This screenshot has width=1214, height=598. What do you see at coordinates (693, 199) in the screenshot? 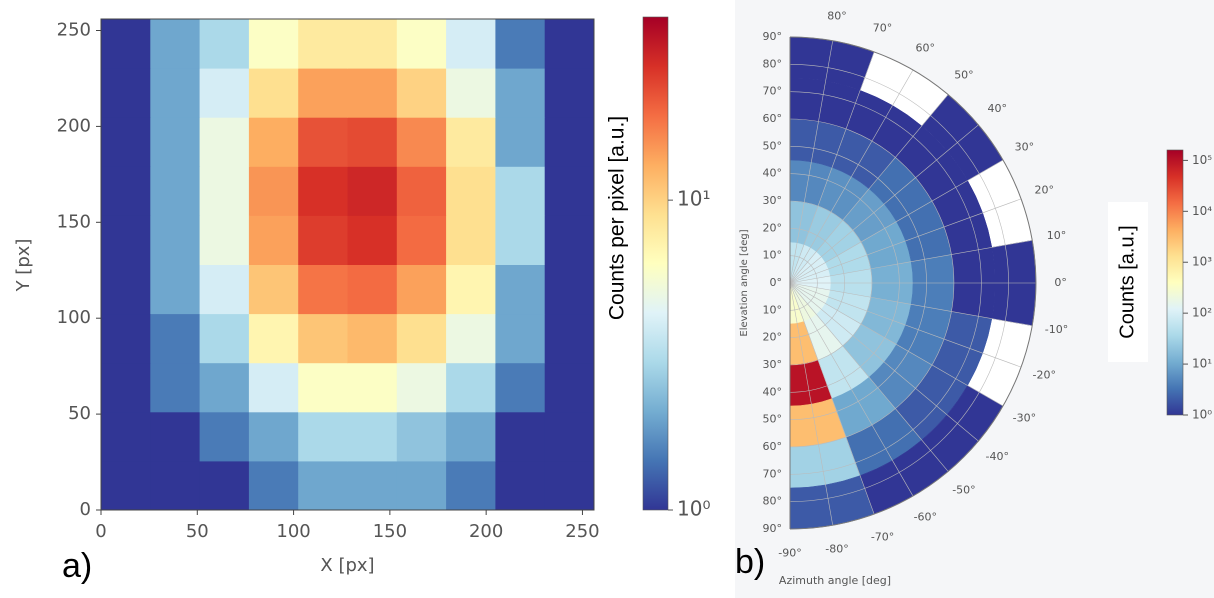
I see `colorbar-tick-label: 10¹` at bounding box center [693, 199].